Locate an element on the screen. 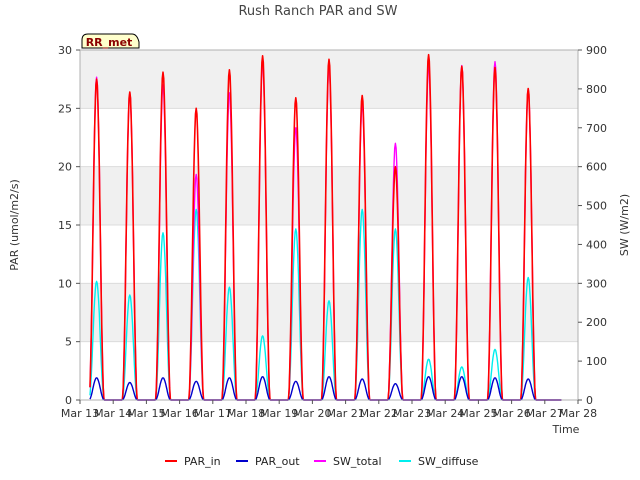 The width and height of the screenshot is (640, 480). x-tick-label: Mar 22 is located at coordinates (379, 413).